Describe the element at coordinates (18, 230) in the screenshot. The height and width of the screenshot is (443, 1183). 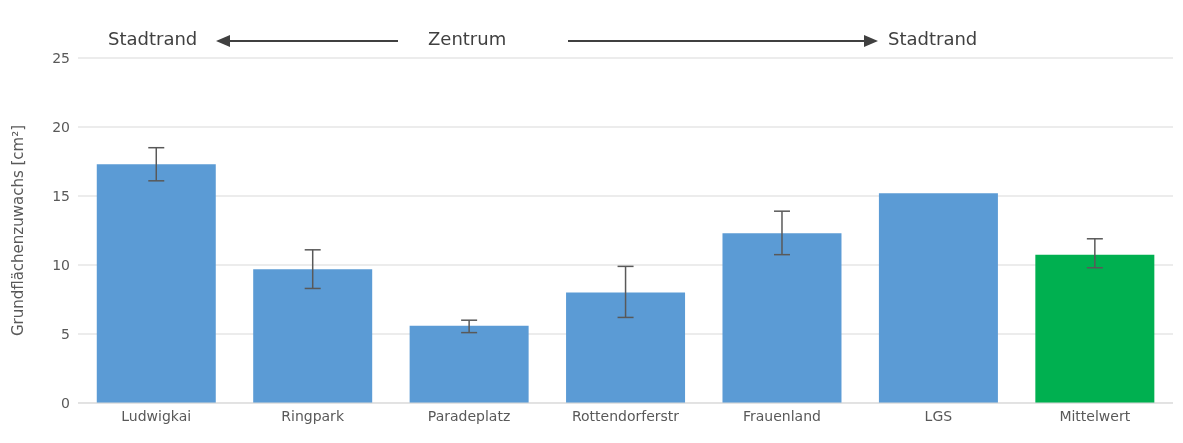
I see `y-axis-title: Grundflächenzuwachs [cm²]` at that location.